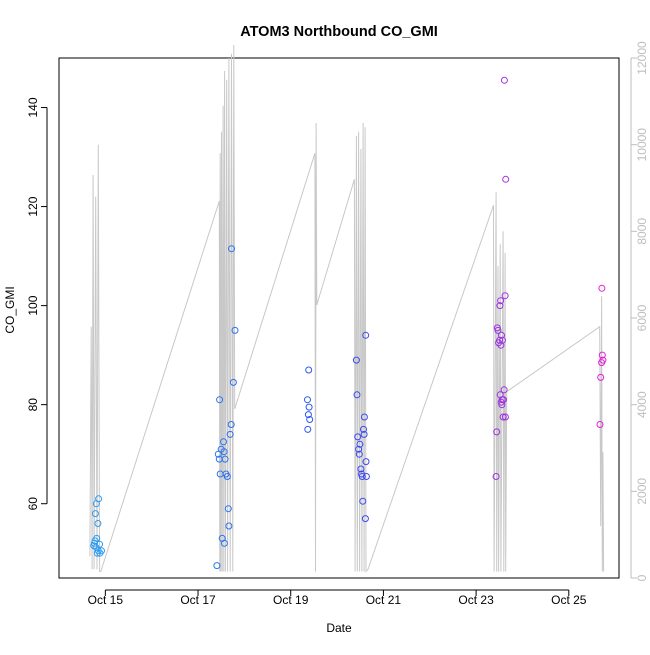 The image size is (650, 655). I want to click on right-tick-label: 0, so click(642, 577).